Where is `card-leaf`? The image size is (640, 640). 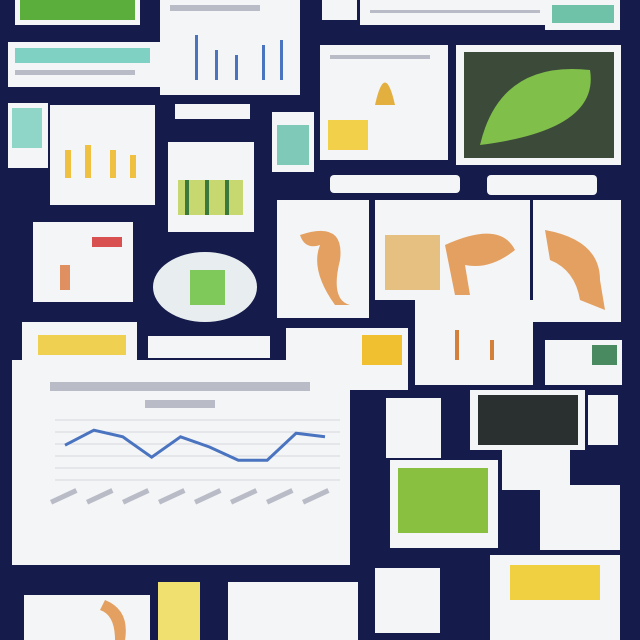
card-leaf is located at coordinates (538, 105).